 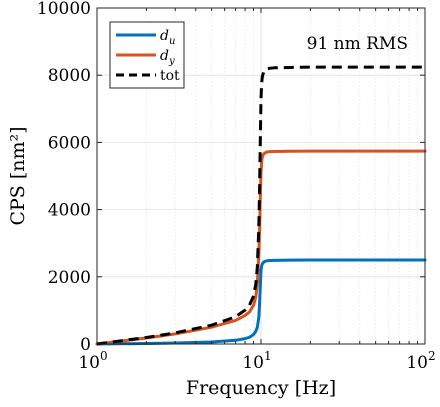 What do you see at coordinates (92, 361) in the screenshot?
I see `x-tick-label: 10⁰` at bounding box center [92, 361].